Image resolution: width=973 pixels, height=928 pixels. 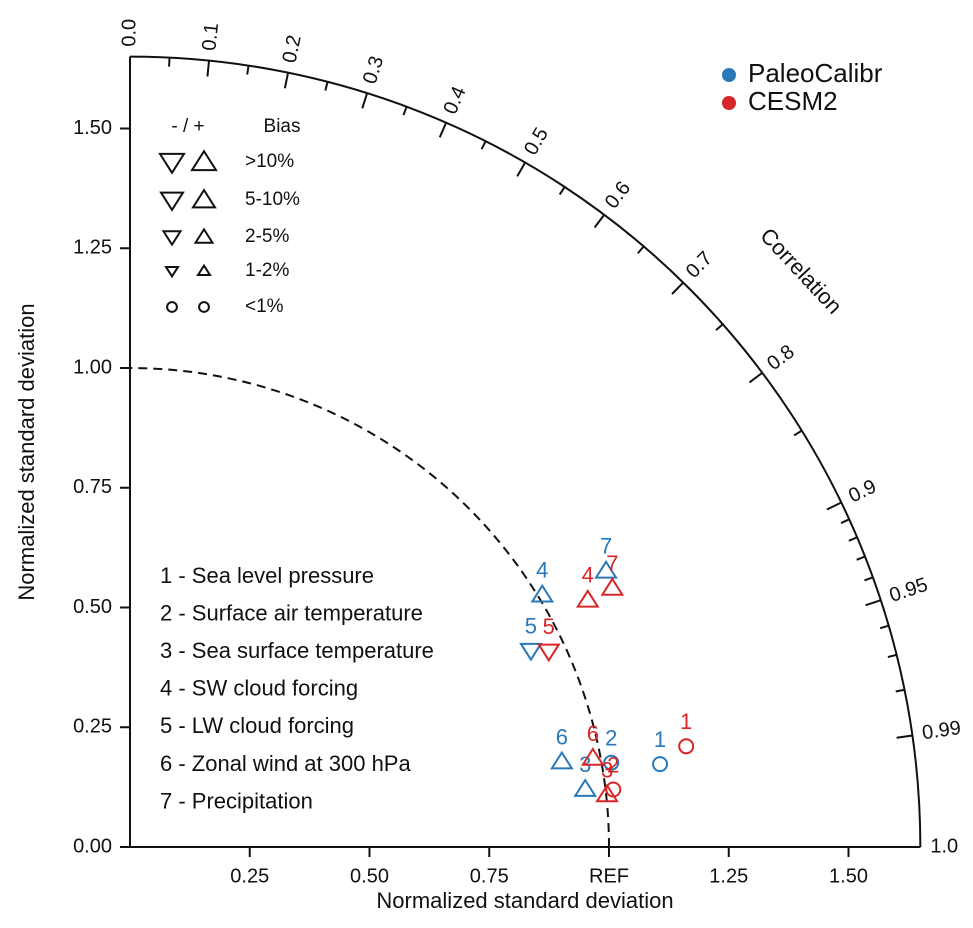 I want to click on x-axis-title: Normalized standard deviation, so click(x=524, y=900).